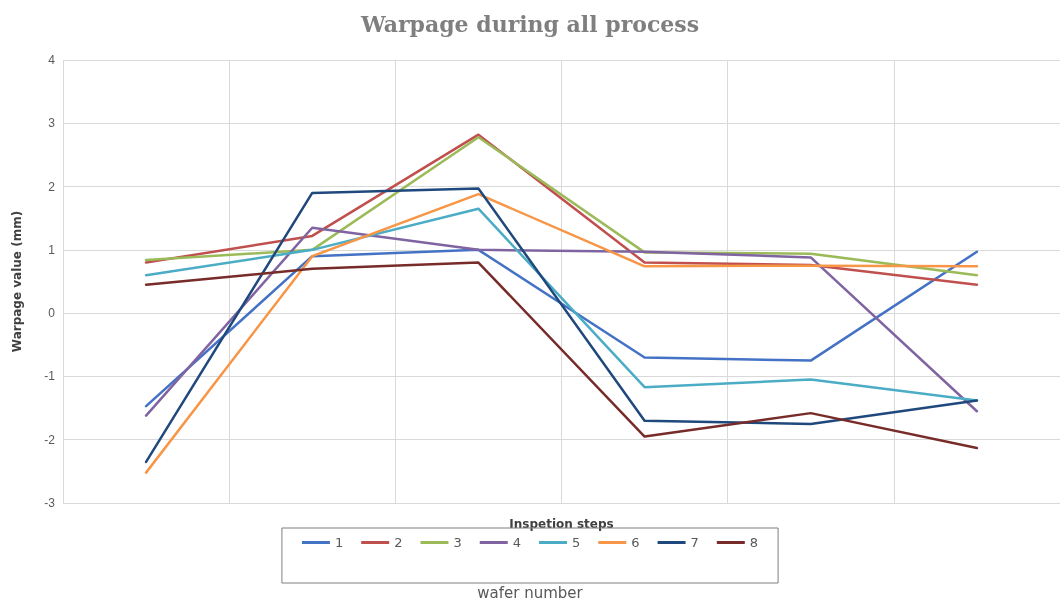 Image resolution: width=1060 pixels, height=613 pixels. What do you see at coordinates (694, 542) in the screenshot?
I see `legend-label: 7` at bounding box center [694, 542].